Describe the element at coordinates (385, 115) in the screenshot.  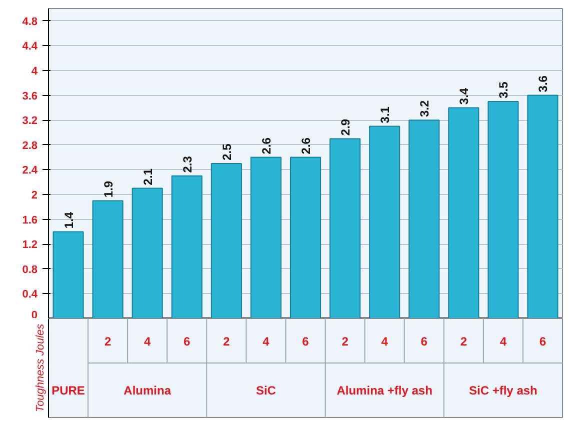
I see `data-label: 3.1` at that location.